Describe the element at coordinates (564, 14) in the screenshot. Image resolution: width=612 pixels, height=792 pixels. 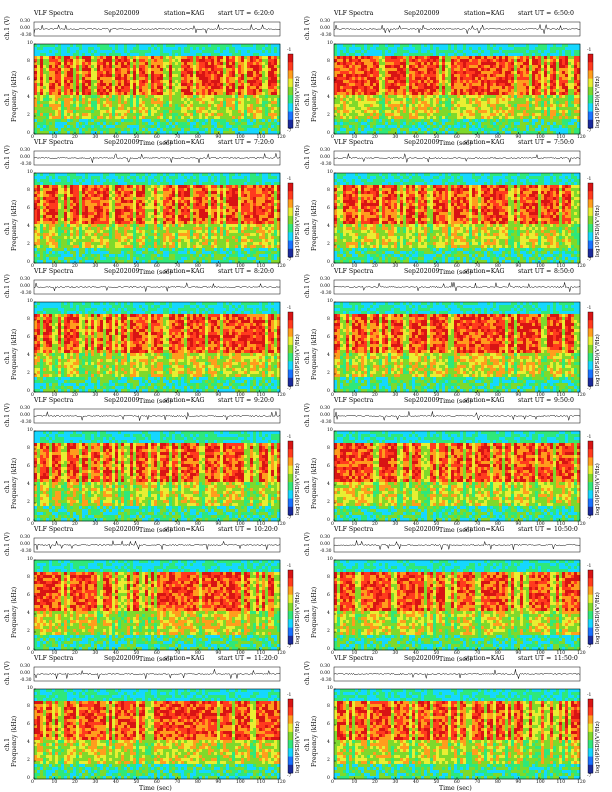
I see `panel-start-ut: 6:50:0` at that location.